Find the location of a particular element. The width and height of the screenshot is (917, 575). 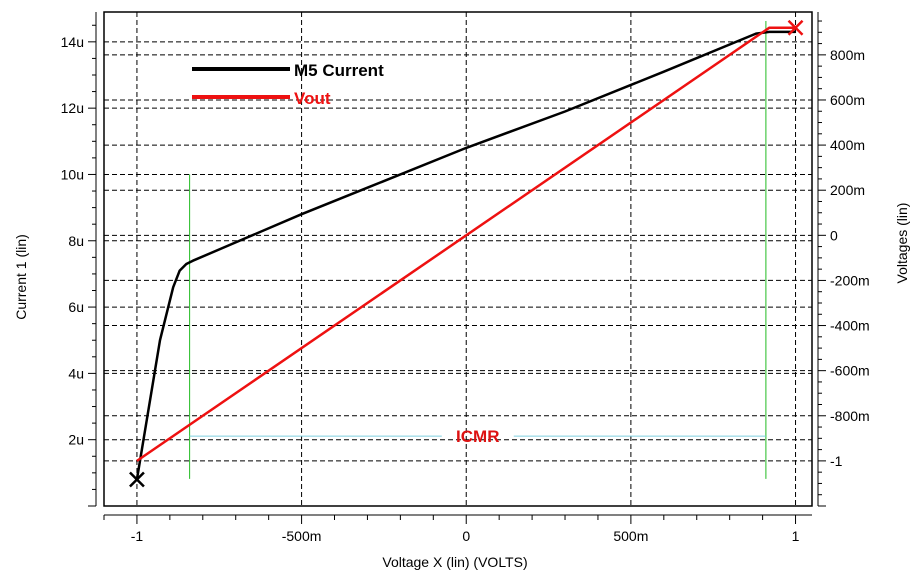

y-right-tick-label: -400m is located at coordinates (850, 326).